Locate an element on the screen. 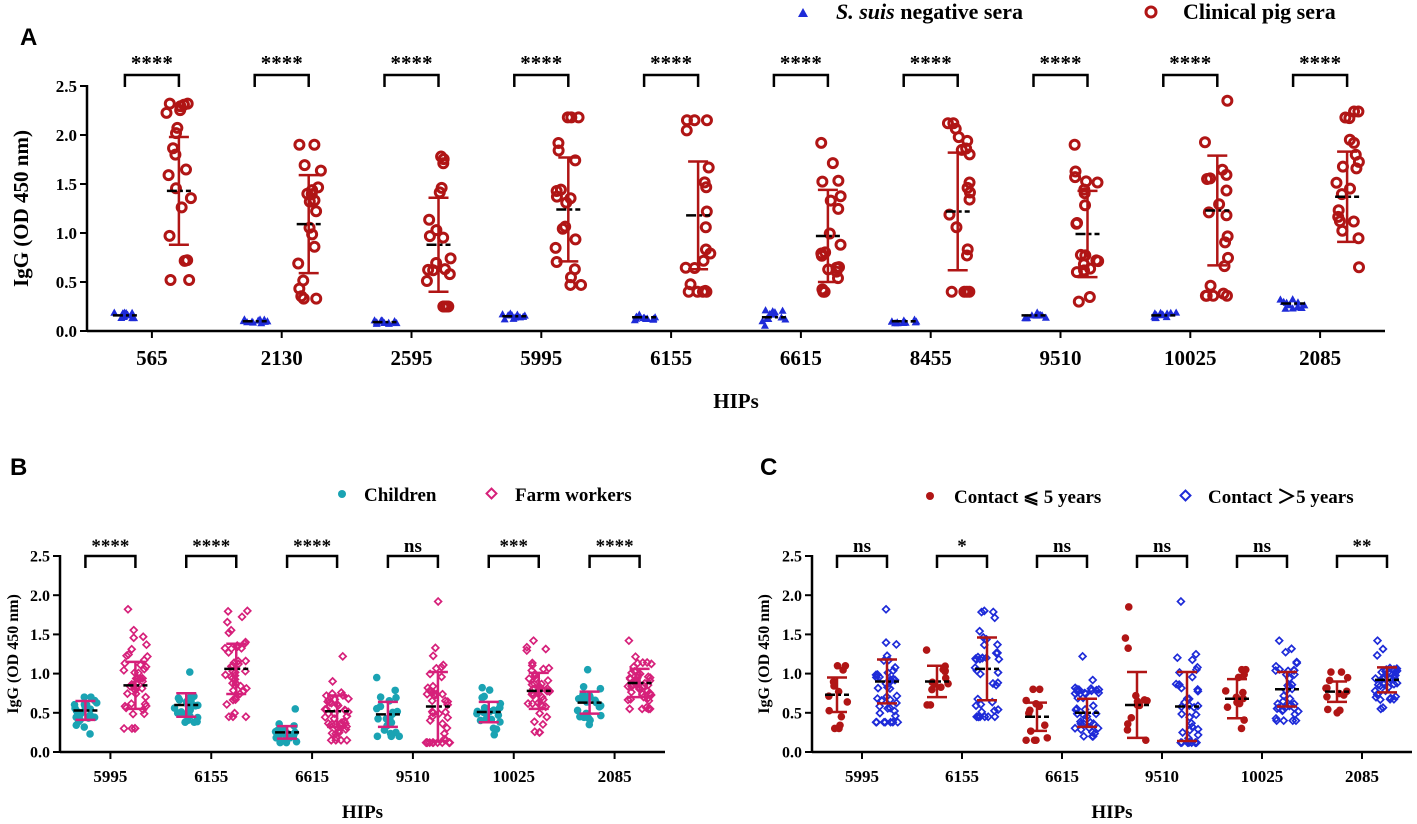  significance-label: *** is located at coordinates (514, 546).